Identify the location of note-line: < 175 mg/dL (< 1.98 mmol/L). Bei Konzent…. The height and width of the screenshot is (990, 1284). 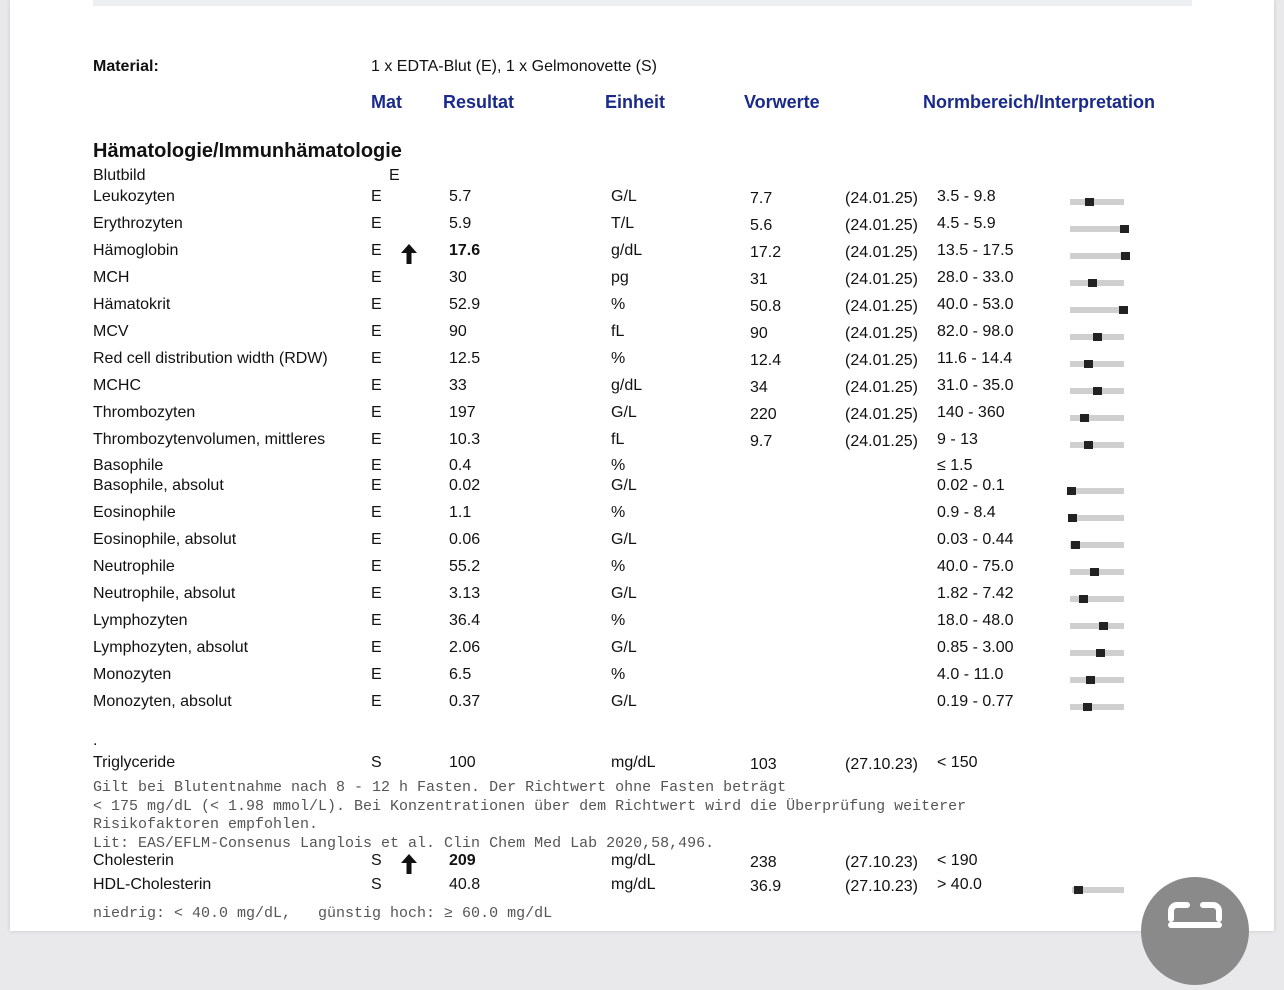
(530, 806).